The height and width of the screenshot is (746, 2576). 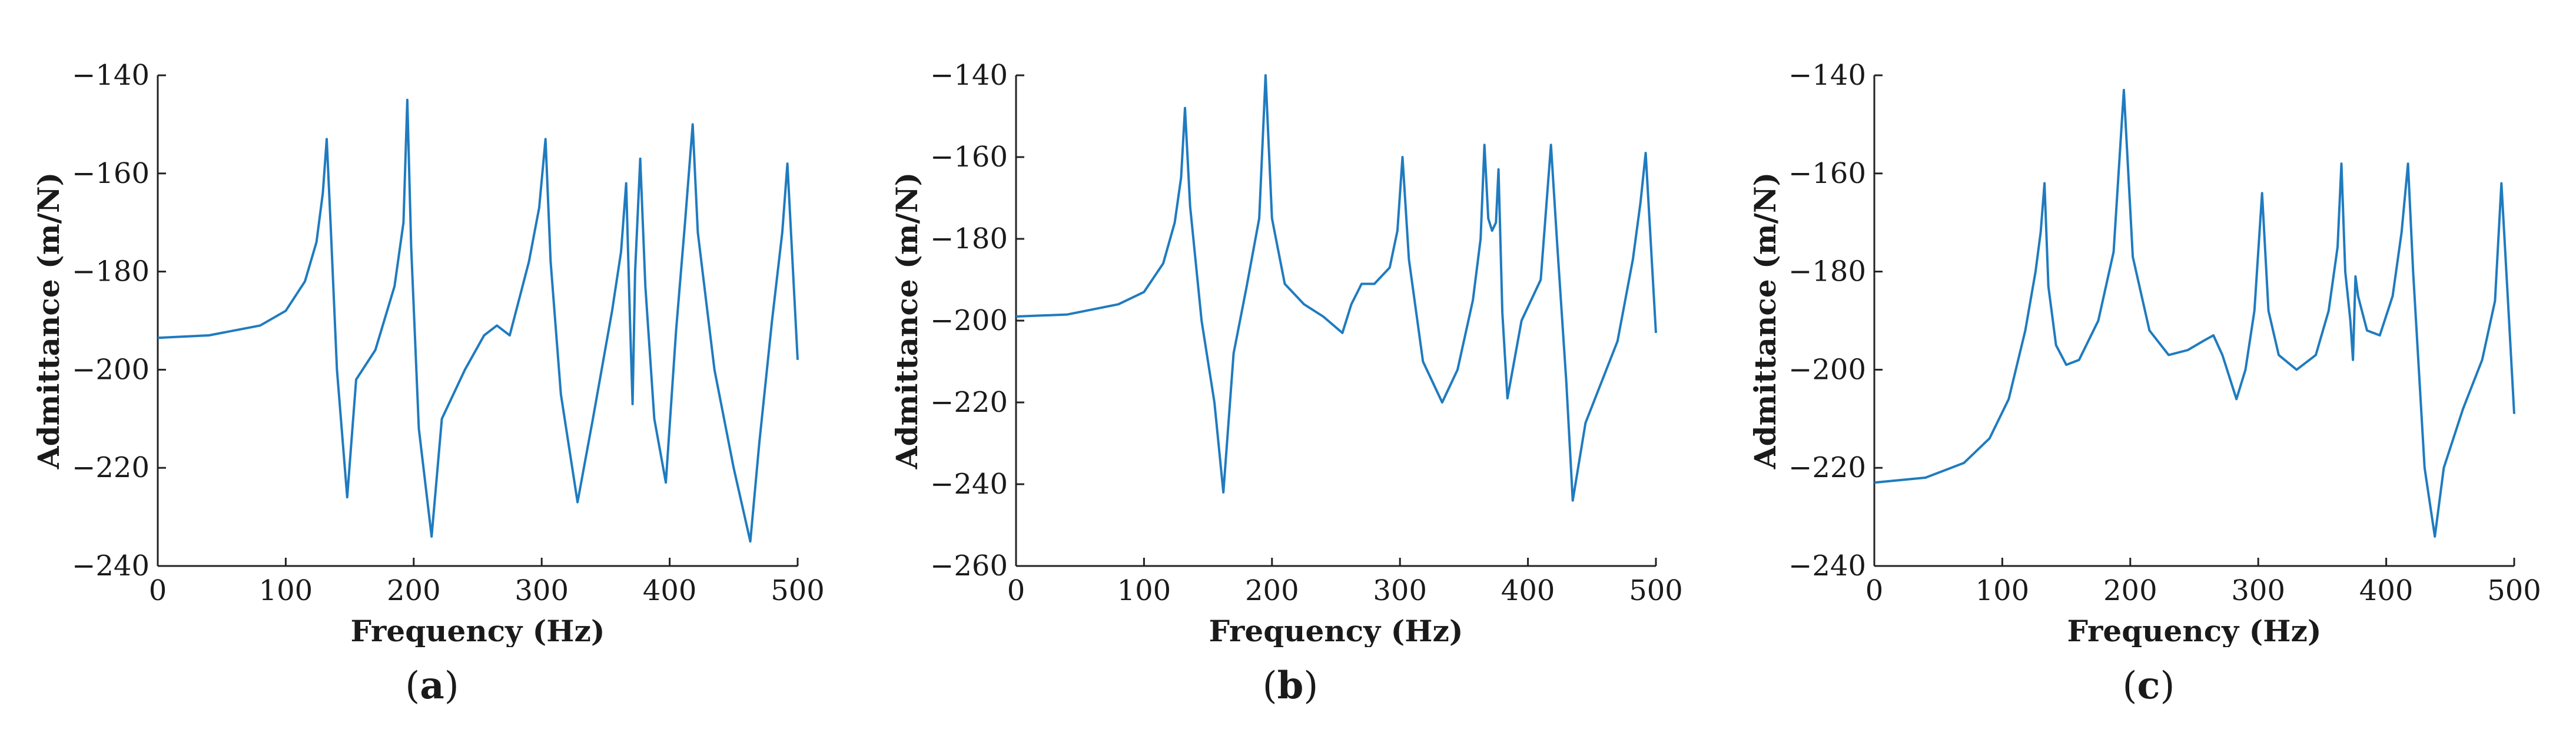 What do you see at coordinates (432, 686) in the screenshot?
I see `caption-a: (a)` at bounding box center [432, 686].